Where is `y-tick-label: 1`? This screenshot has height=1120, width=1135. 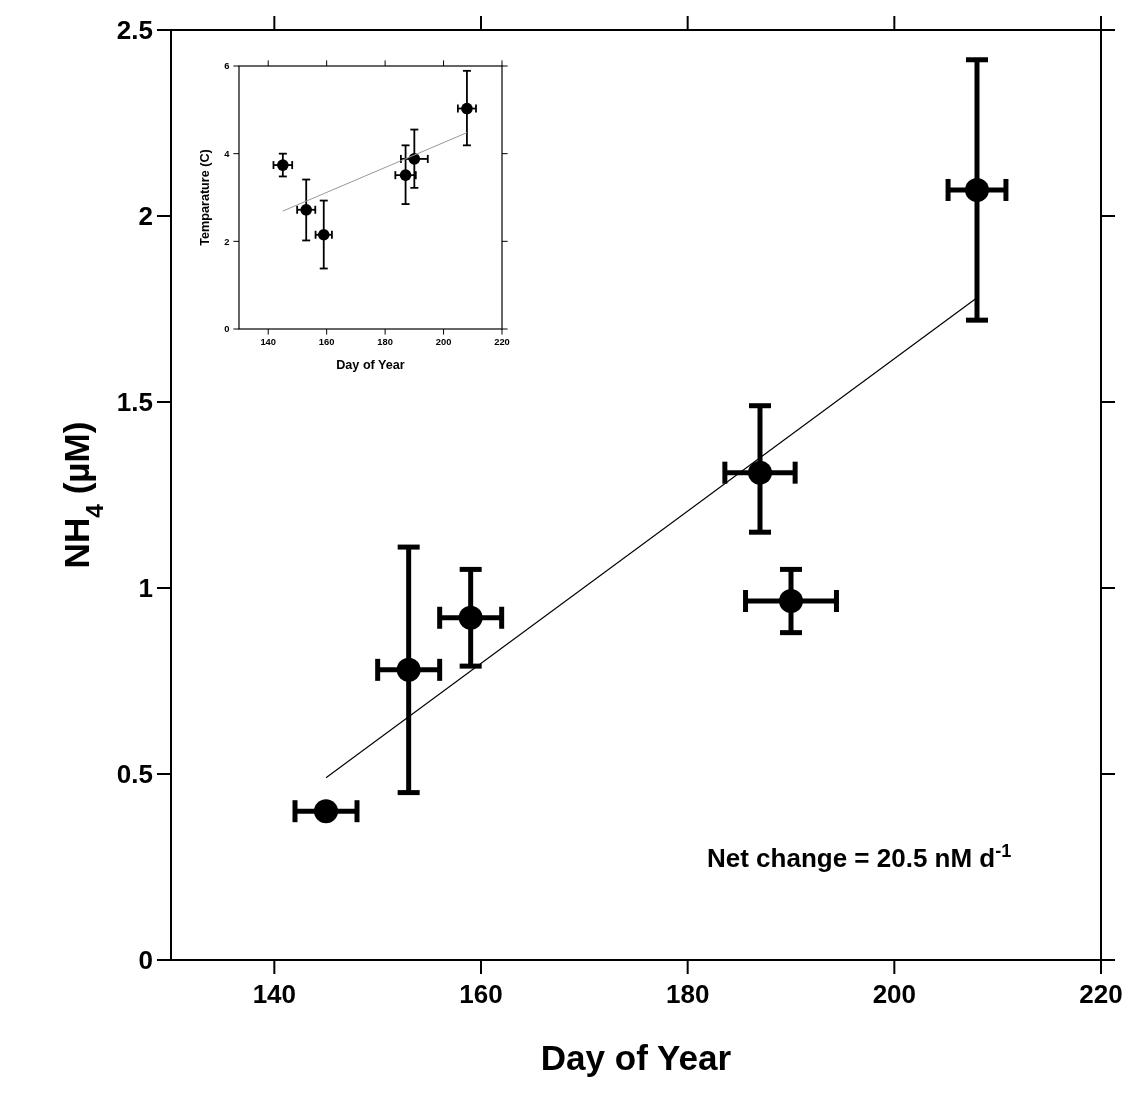 y-tick-label: 1 is located at coordinates (145, 588).